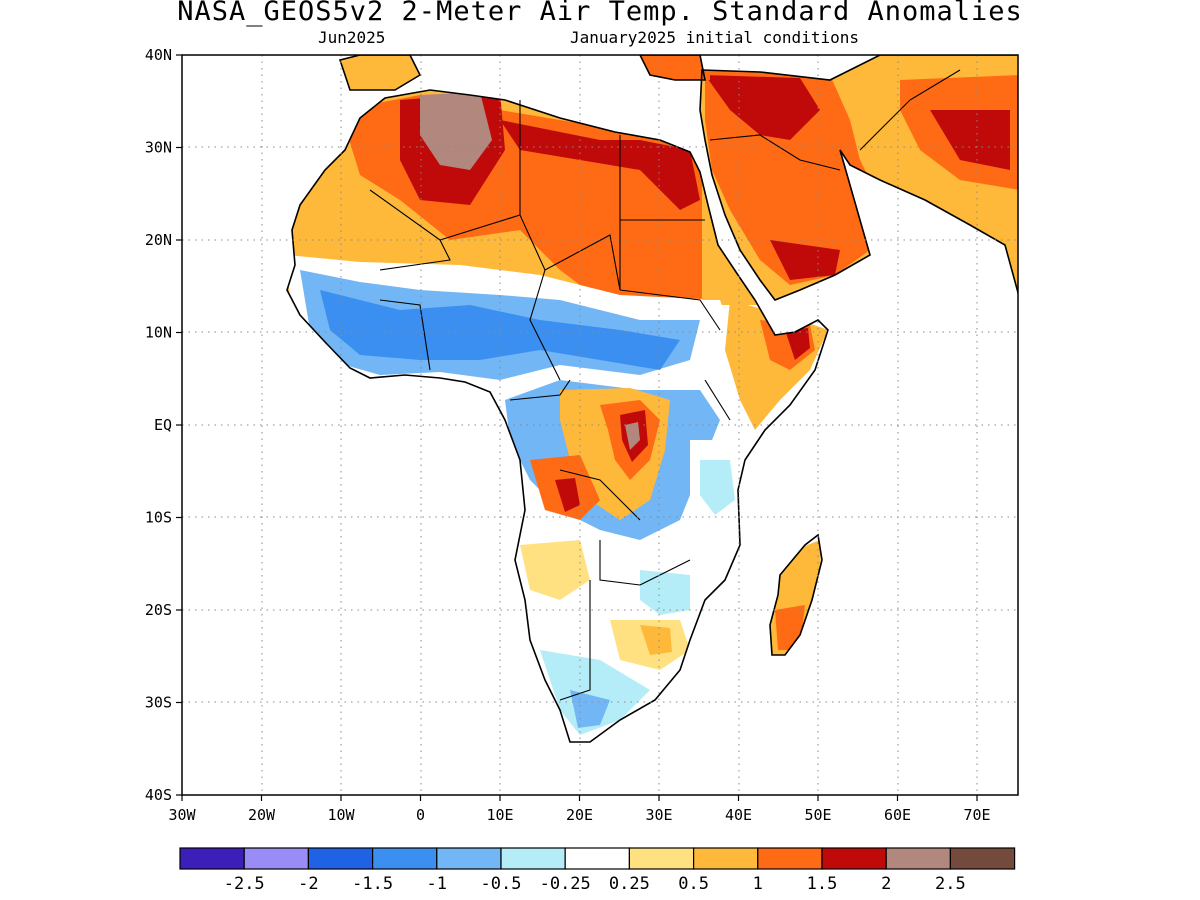 The image size is (1200, 900). I want to click on lat-tick-label: 20S, so click(158, 610).